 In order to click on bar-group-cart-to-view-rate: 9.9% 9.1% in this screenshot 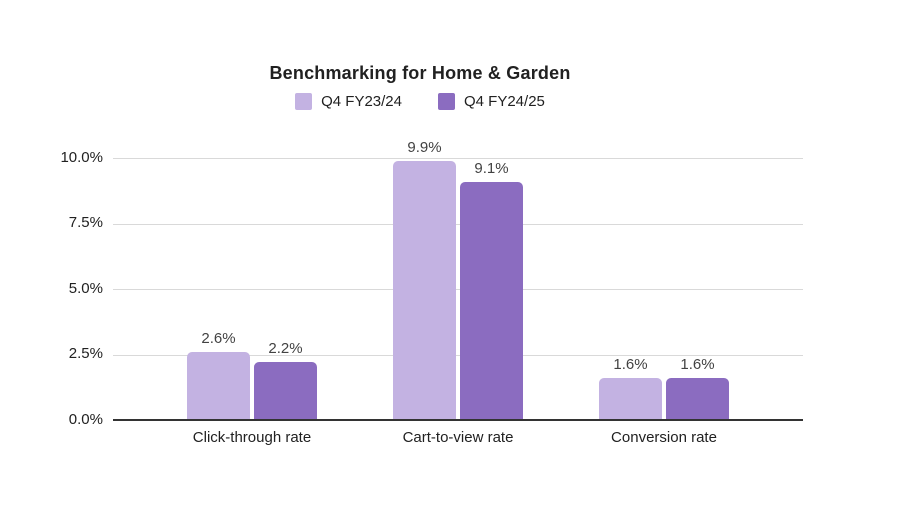, I will do `click(458, 279)`.